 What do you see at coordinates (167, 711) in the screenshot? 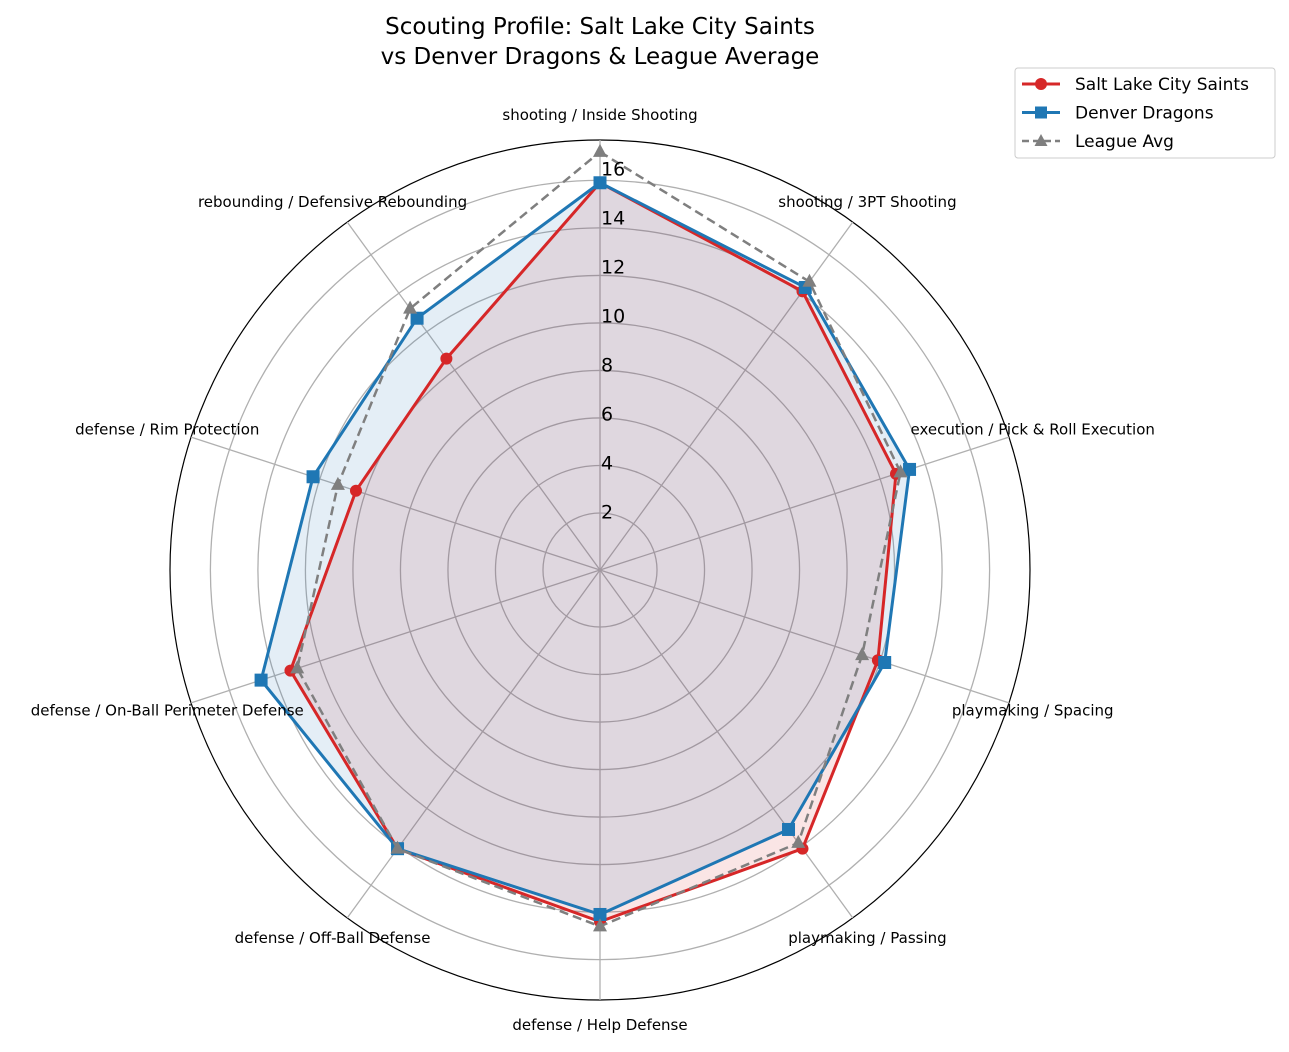
I see `category-label: defense / On-Ball Perimeter Defense` at bounding box center [167, 711].